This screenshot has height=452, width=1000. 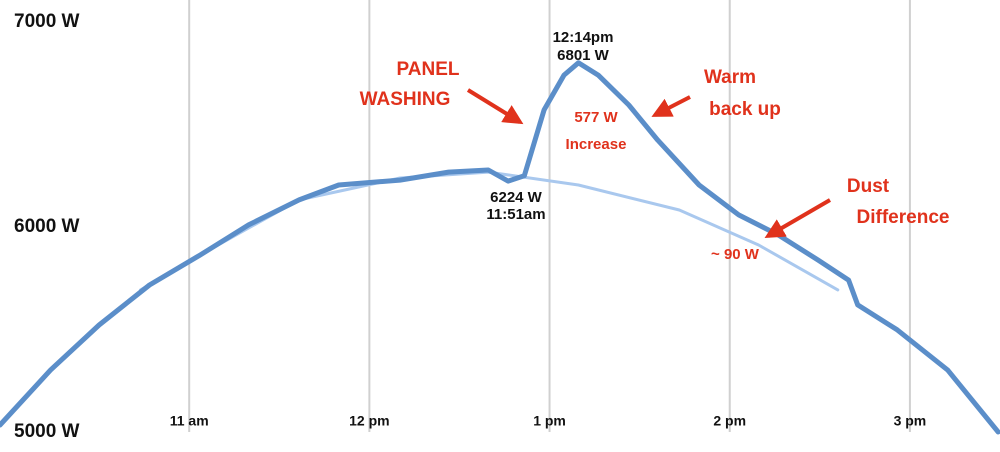 I want to click on y-tick-label: 6000 W, so click(x=47, y=226).